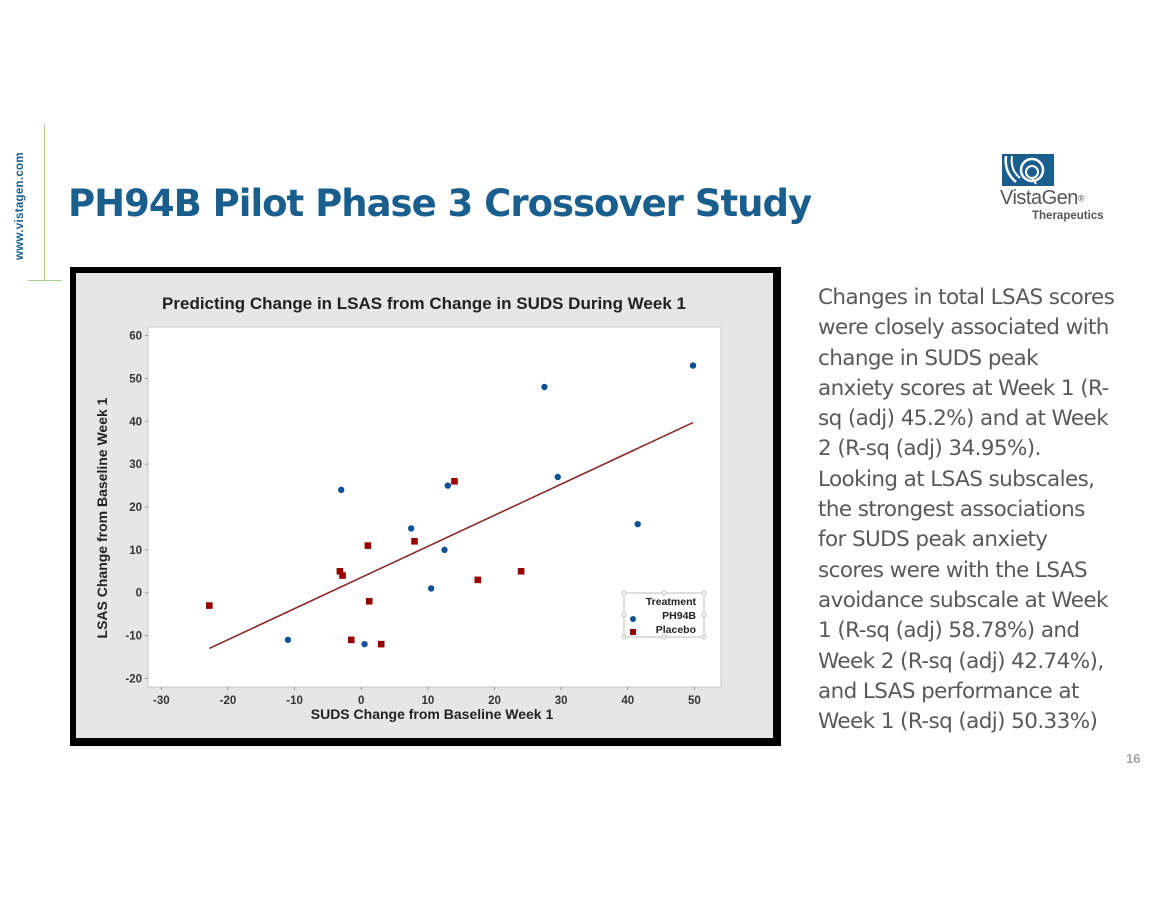 The image size is (1164, 900). Describe the element at coordinates (102, 517) in the screenshot. I see `y-axis-label: LSAS Change from Baseline Week 1` at that location.